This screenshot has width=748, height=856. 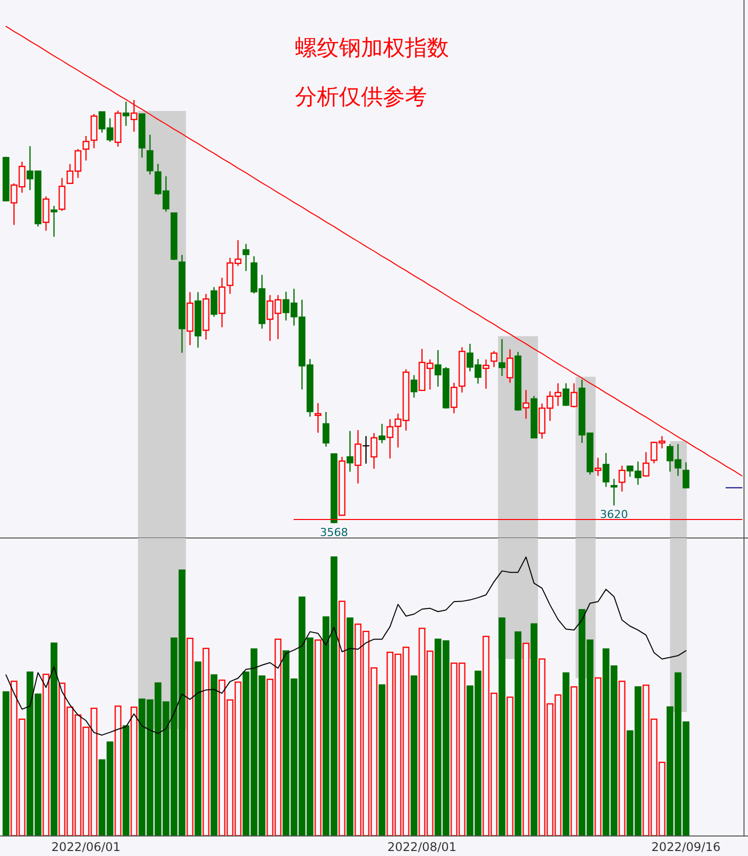 I want to click on chart-subtitle: 分析仅供参考, so click(x=361, y=97).